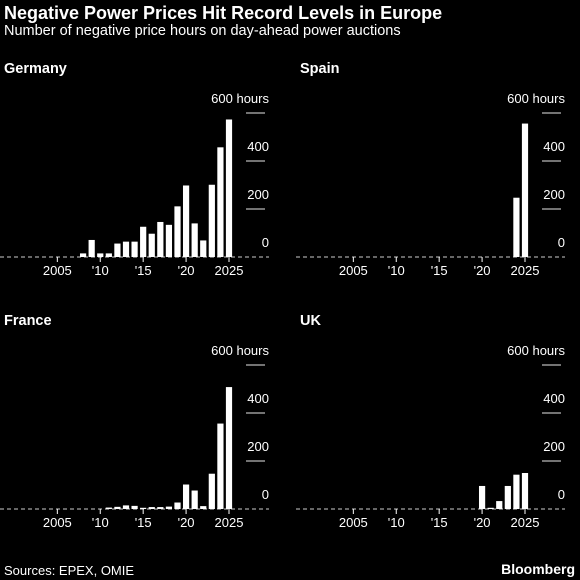  I want to click on bar-germany-2016, so click(151, 245).